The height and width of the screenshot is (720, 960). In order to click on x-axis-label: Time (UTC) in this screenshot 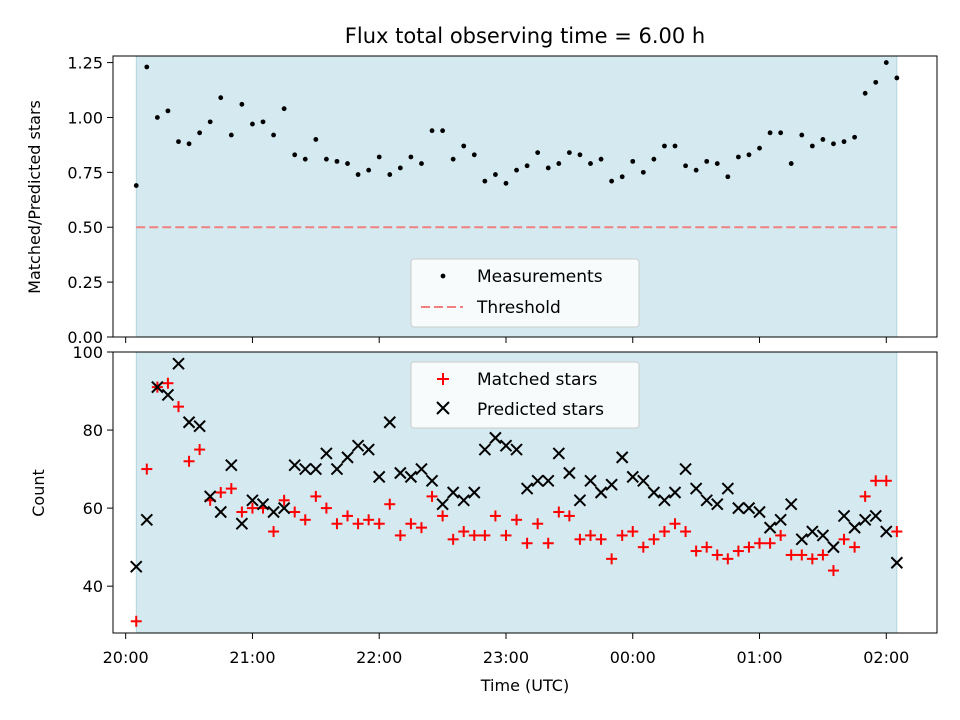, I will do `click(524, 685)`.